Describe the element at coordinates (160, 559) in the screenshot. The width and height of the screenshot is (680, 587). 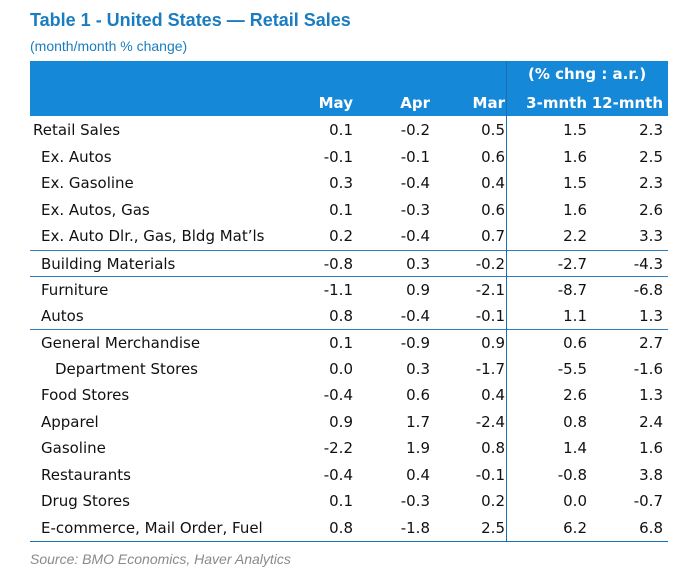
I see `source-note: Source: BMO Economics, Haver Analytics` at that location.